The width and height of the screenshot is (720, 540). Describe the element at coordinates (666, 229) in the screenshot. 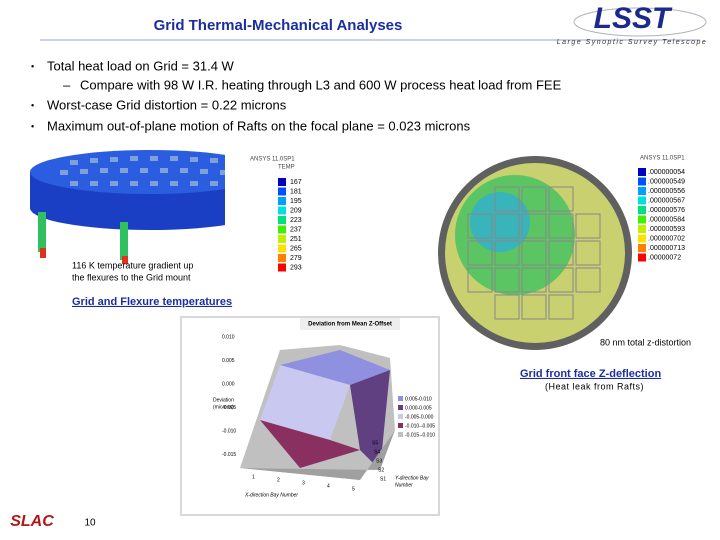

I see `legend-label: .000000593` at that location.